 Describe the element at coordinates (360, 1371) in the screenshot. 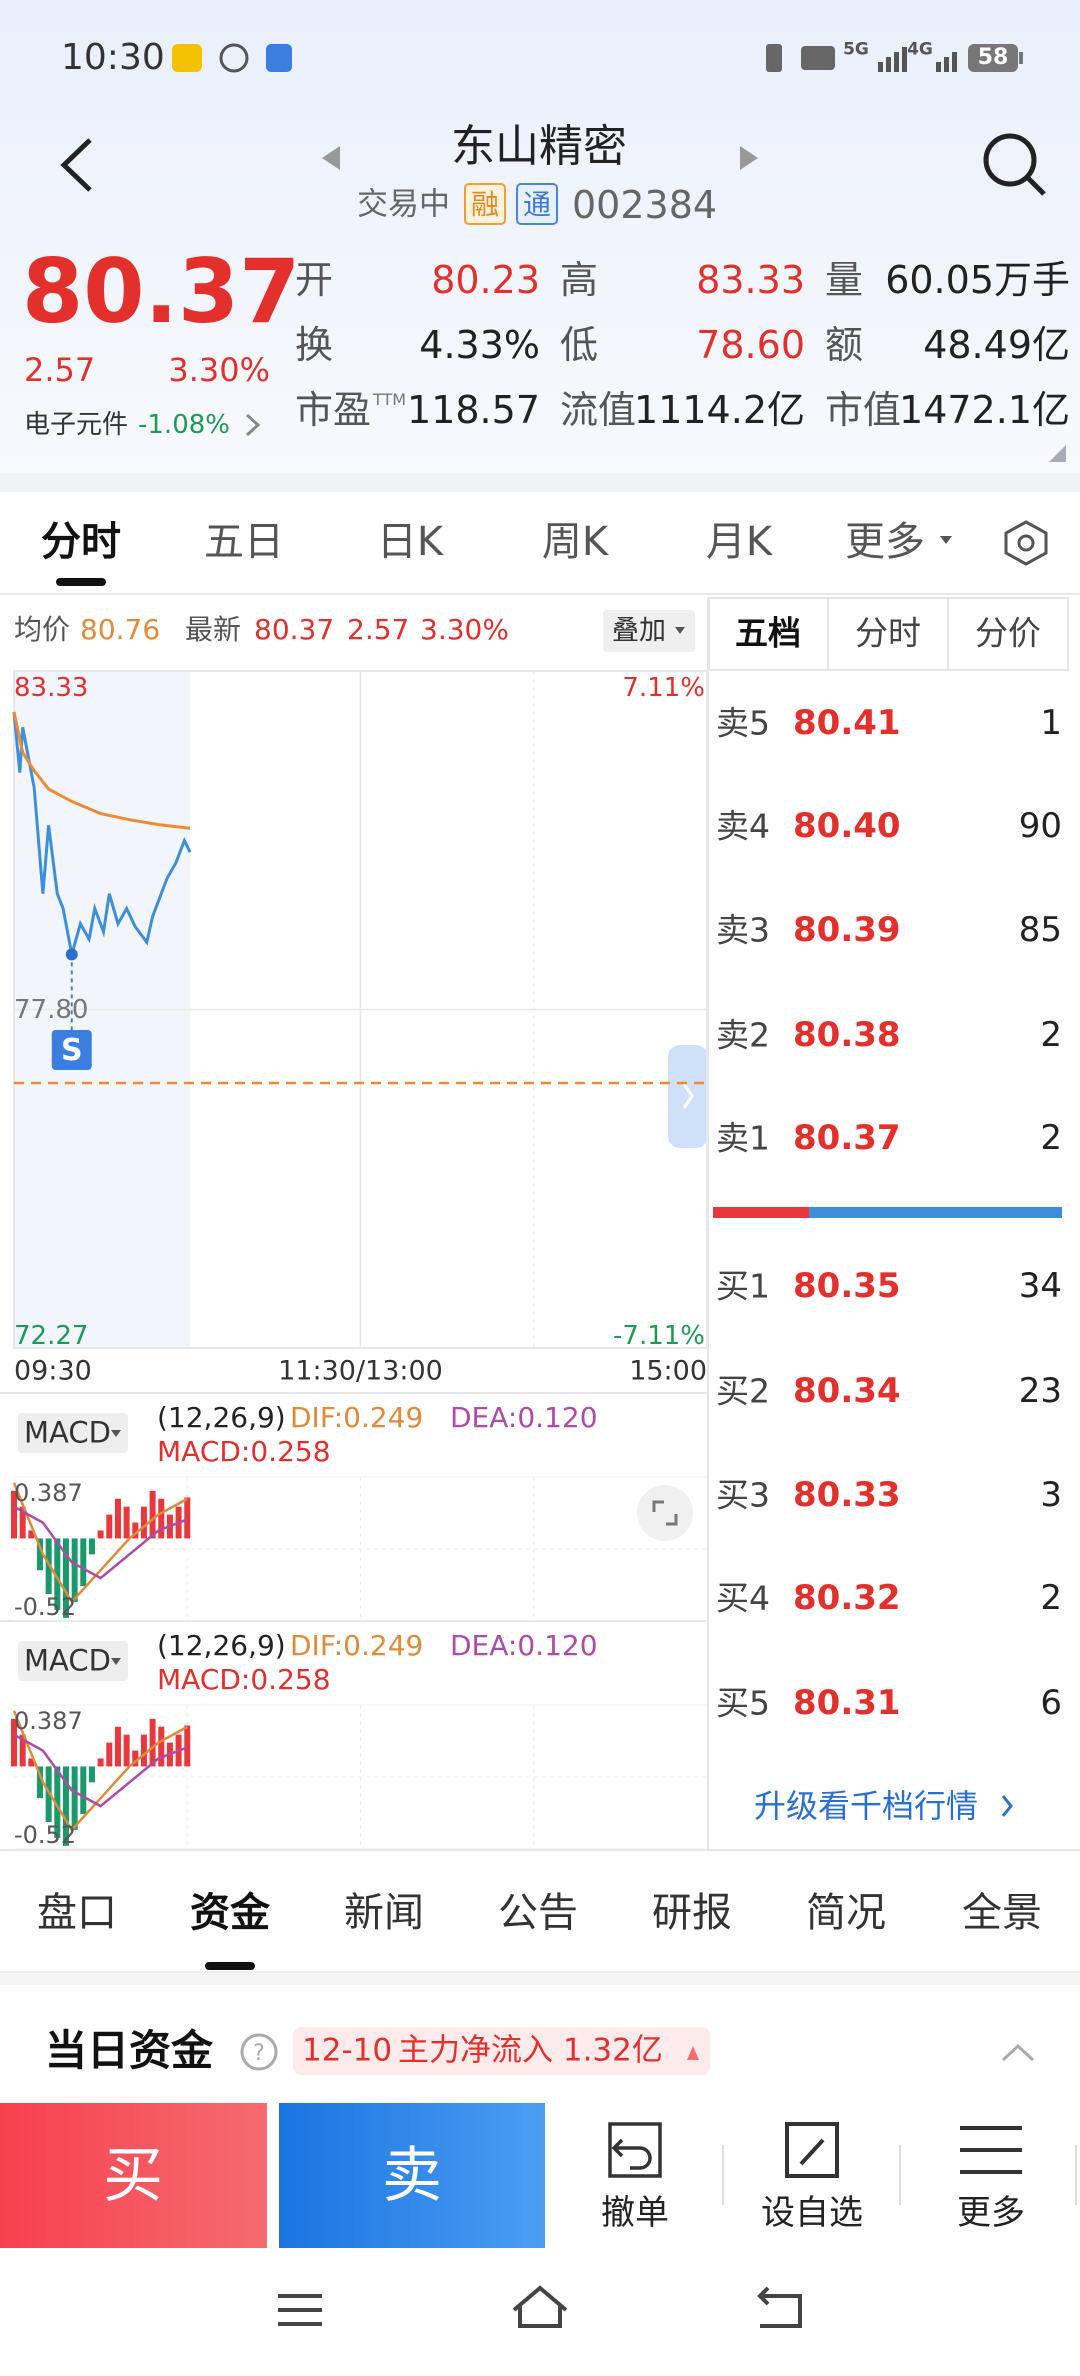

I see `x-tick-label: 11:30/13:00` at that location.